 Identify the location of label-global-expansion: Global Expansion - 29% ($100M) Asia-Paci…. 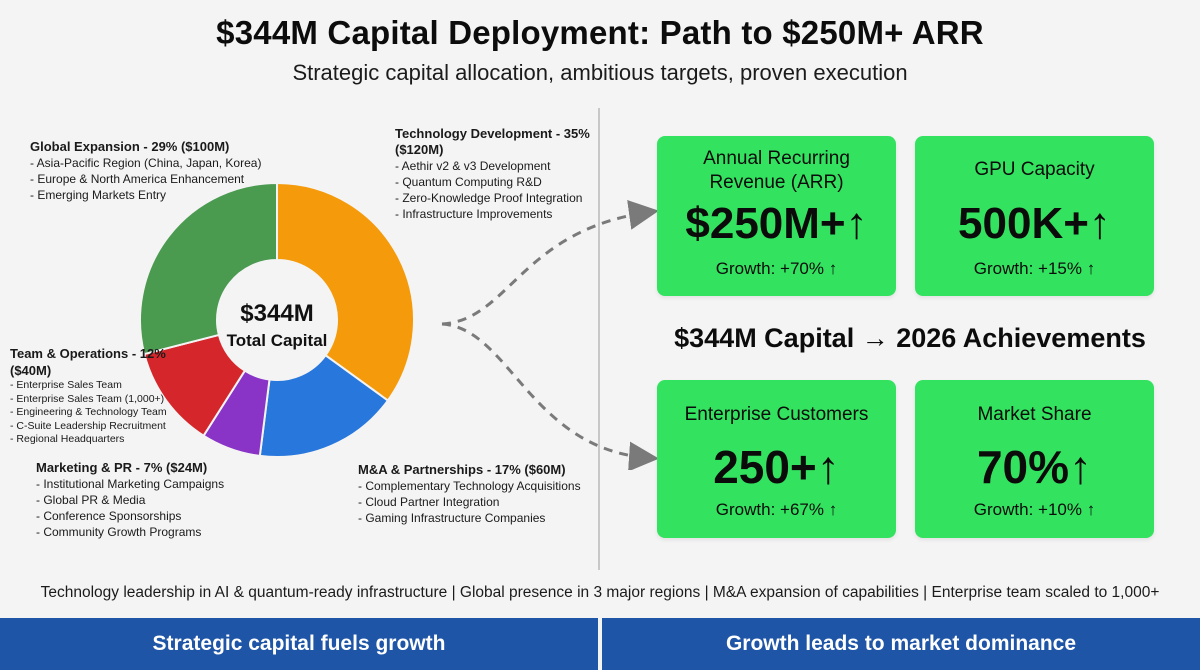
(160, 171).